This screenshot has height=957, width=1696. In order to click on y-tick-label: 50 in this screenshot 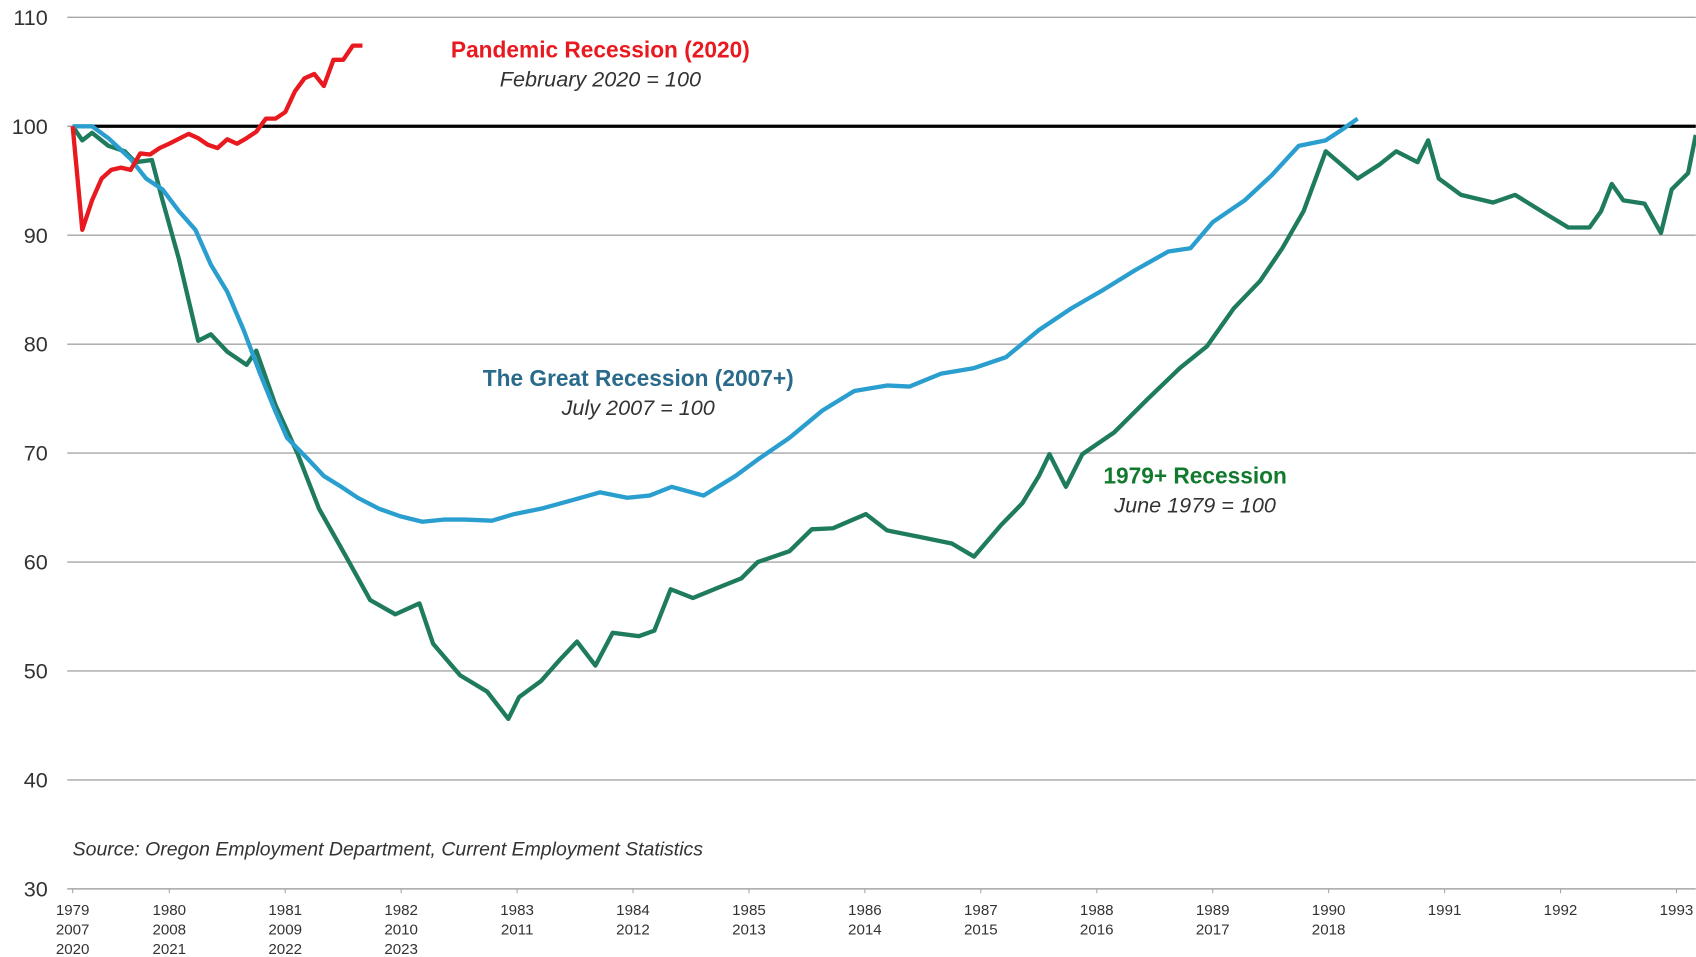, I will do `click(36, 671)`.